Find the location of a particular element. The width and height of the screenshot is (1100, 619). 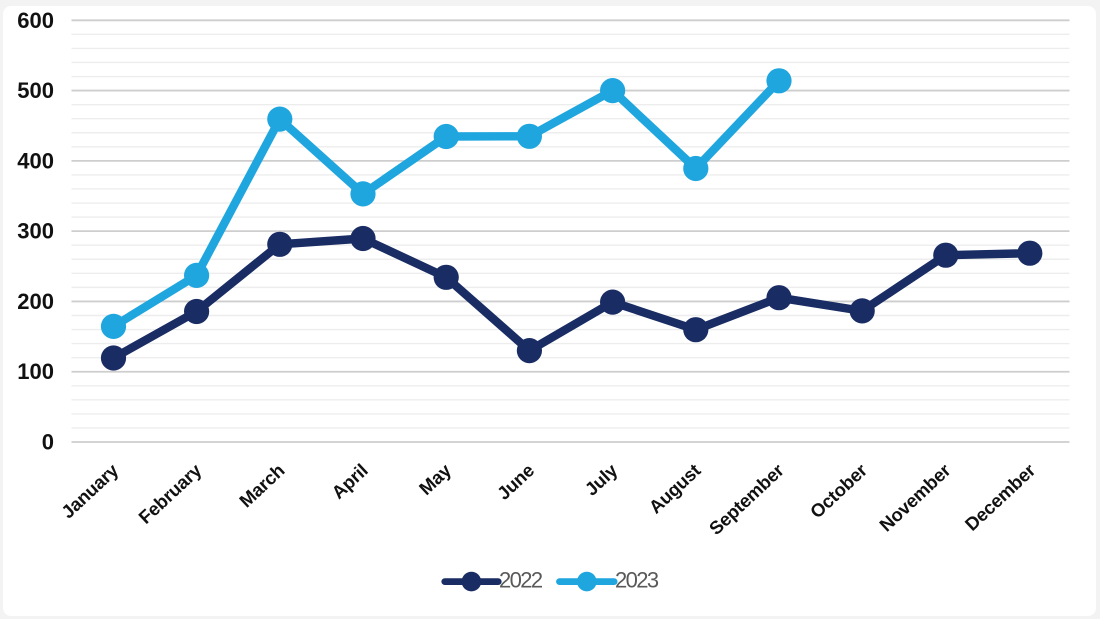

svg-text: September is located at coordinates (746, 499).